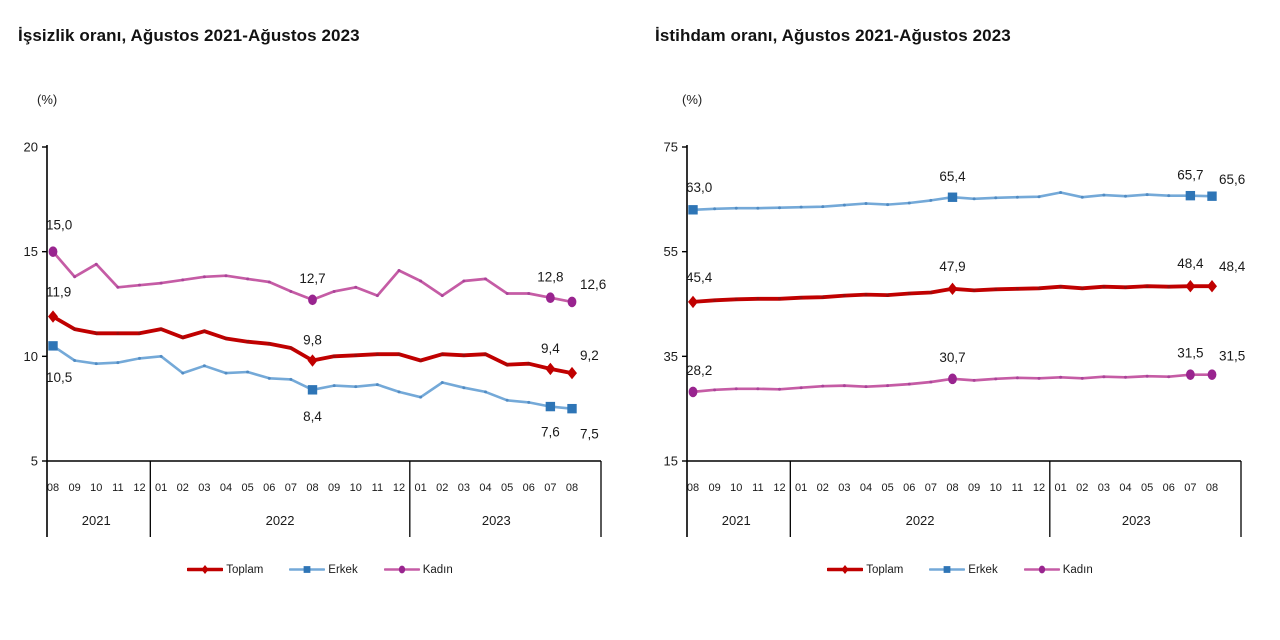  I want to click on svg-text: 8,4, so click(312, 416).